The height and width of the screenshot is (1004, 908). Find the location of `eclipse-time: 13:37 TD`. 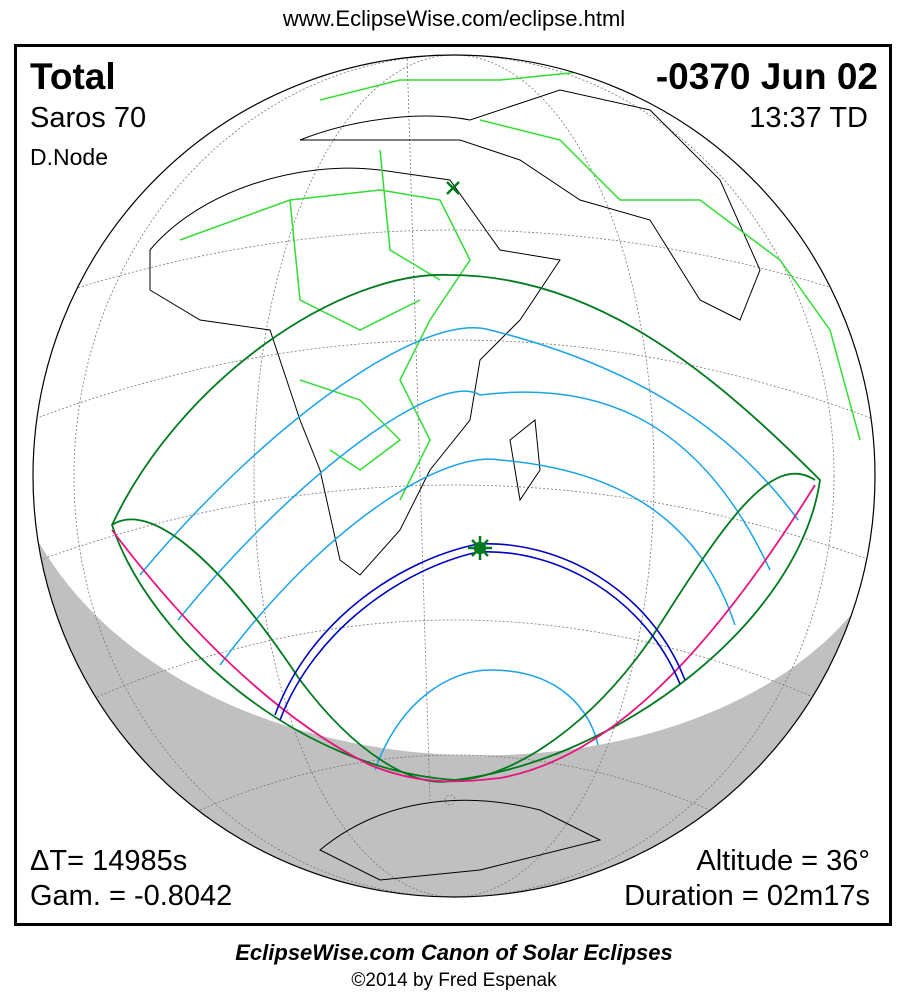

eclipse-time: 13:37 TD is located at coordinates (808, 118).